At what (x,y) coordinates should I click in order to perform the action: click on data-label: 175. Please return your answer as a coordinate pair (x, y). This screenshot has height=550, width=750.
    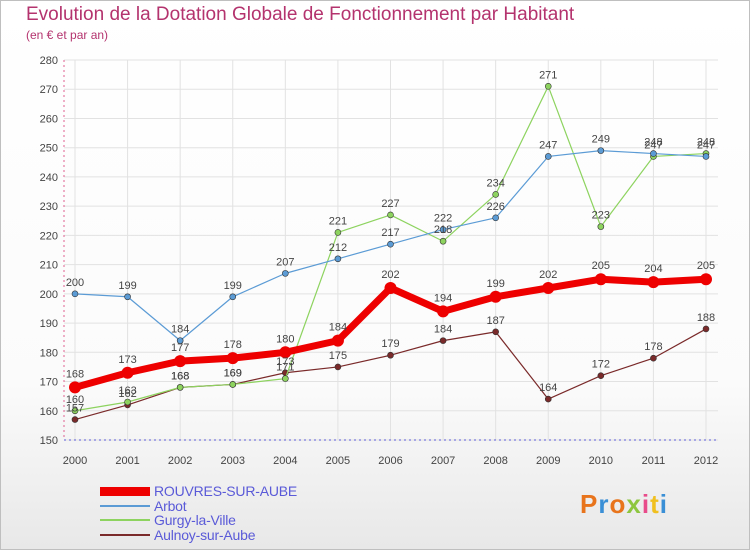
    Looking at the image, I should click on (338, 356).